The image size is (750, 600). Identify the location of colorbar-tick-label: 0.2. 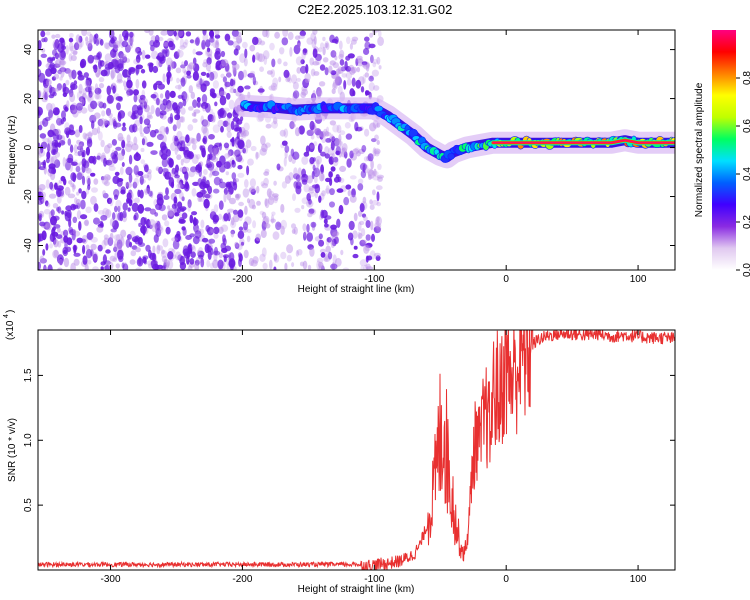
(746, 222).